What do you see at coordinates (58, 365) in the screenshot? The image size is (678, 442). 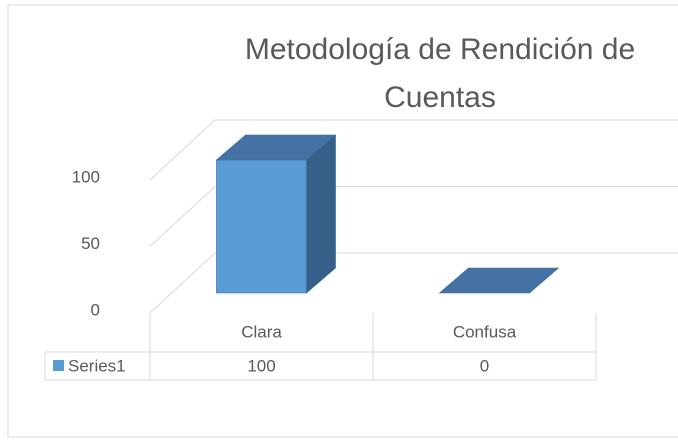 I see `legend-swatch` at bounding box center [58, 365].